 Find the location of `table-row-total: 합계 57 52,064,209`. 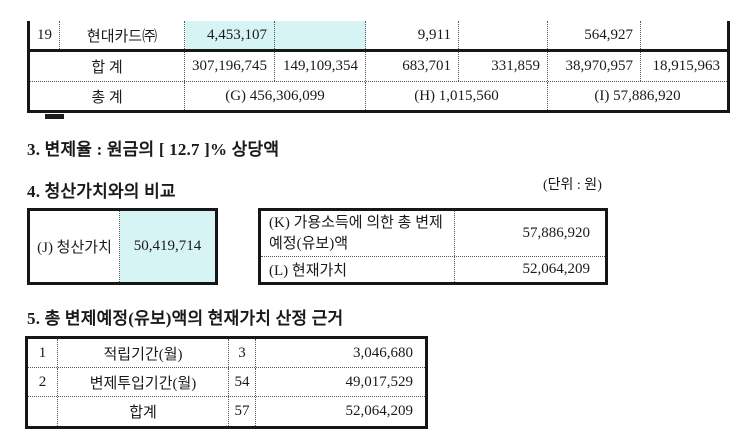

table-row-total: 합계 57 52,064,209 is located at coordinates (226, 411).